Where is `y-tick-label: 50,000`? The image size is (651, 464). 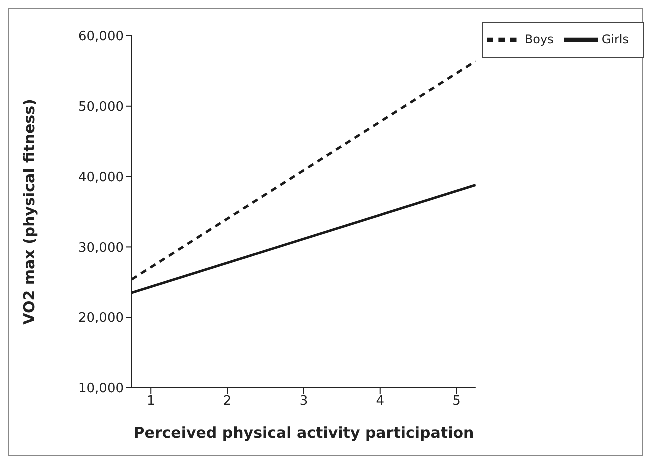
y-tick-label: 50,000 is located at coordinates (101, 108).